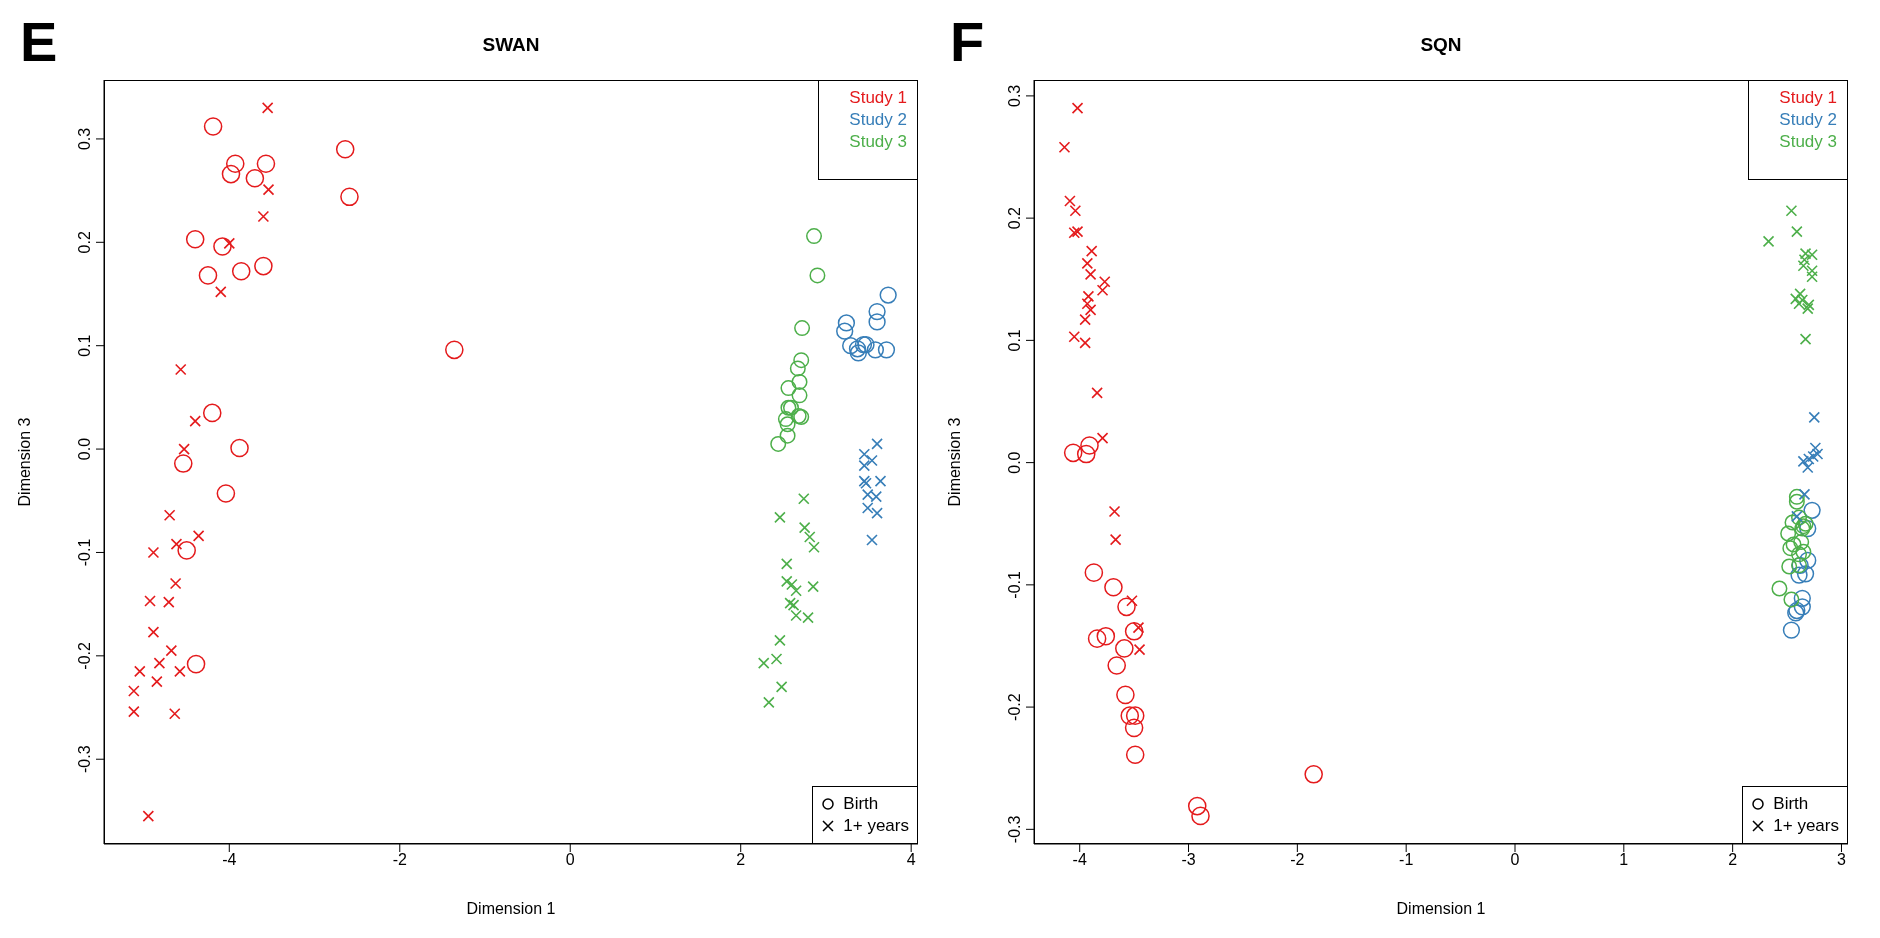  I want to click on x-tick-label: -4, so click(1079, 860).